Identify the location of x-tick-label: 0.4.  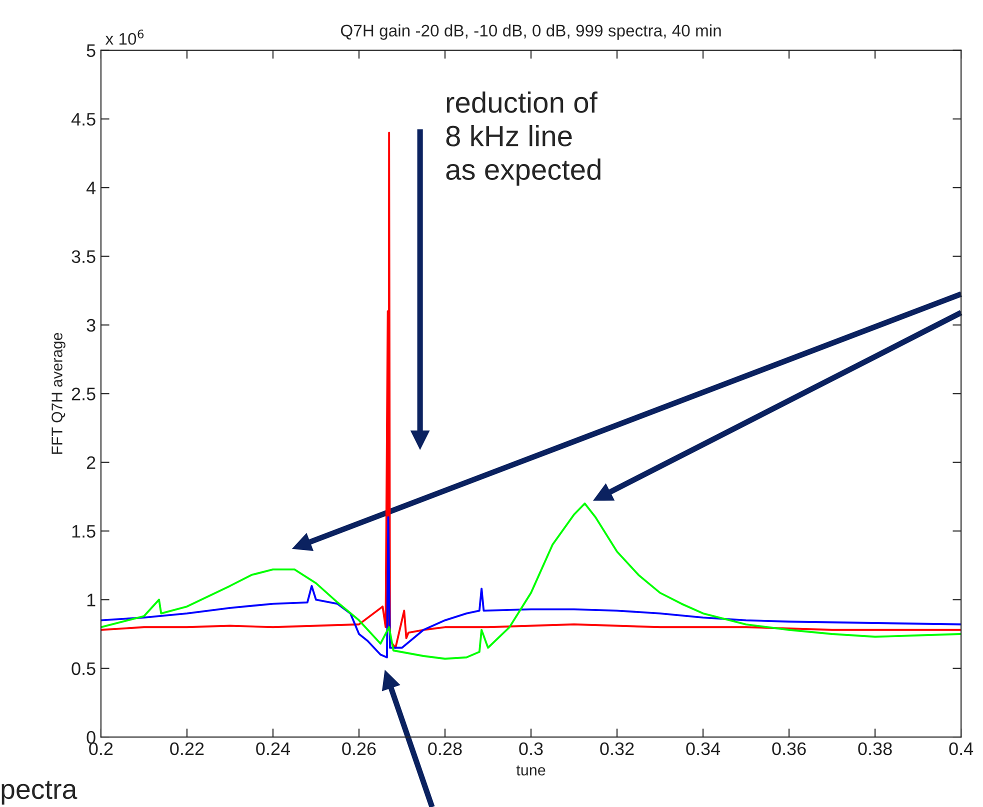
(961, 749).